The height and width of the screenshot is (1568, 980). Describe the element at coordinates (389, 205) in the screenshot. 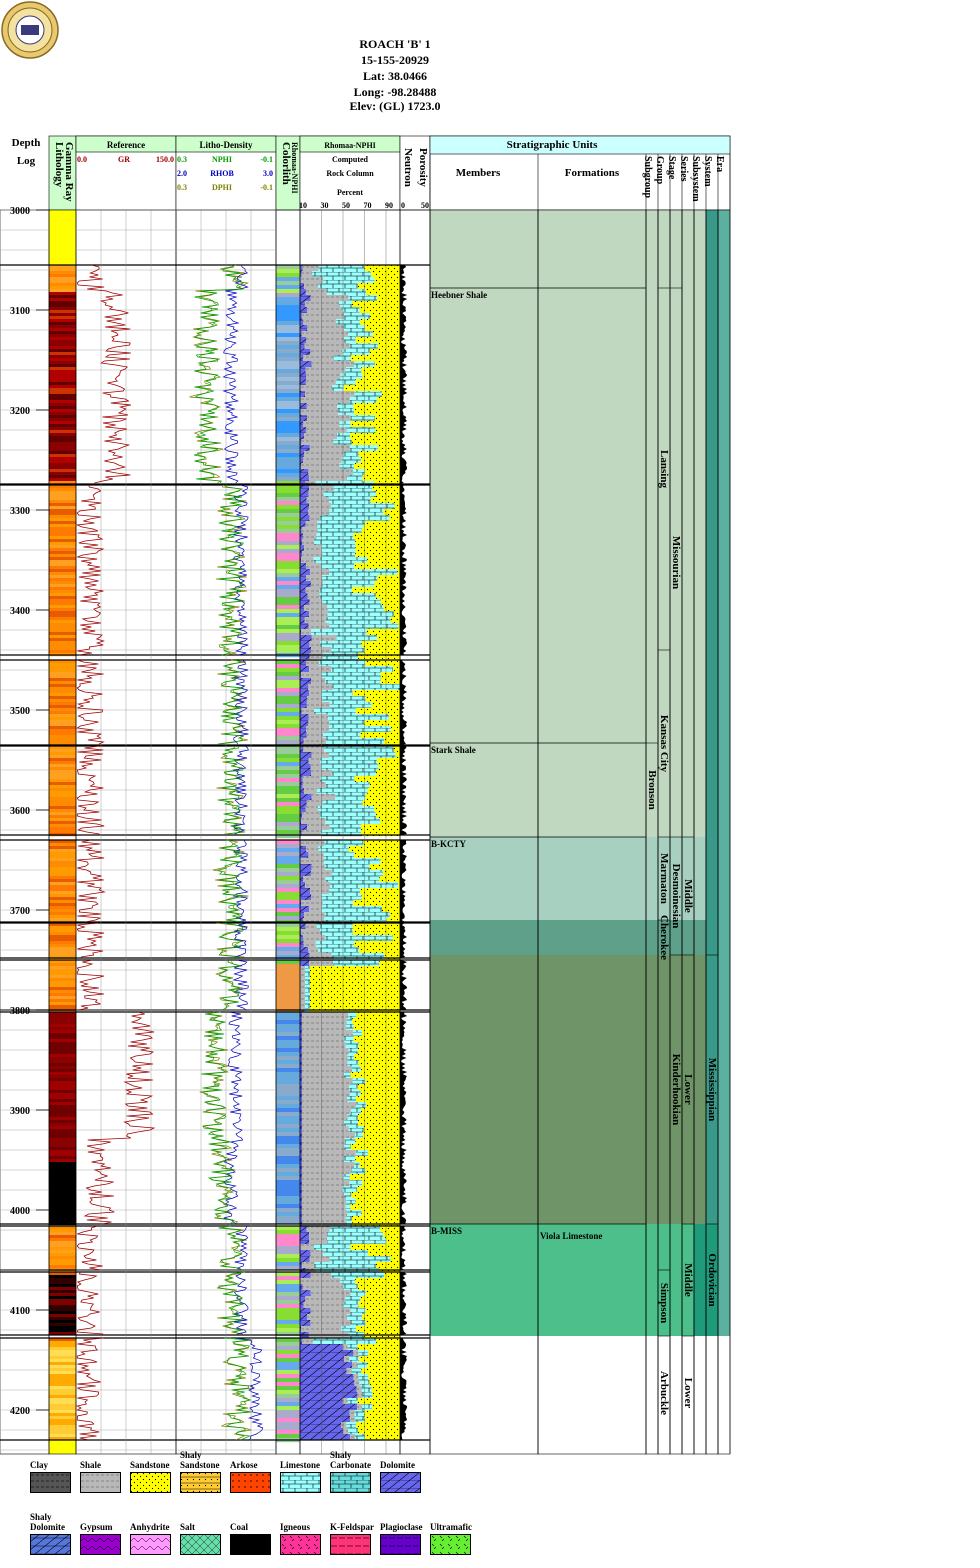

I see `percent-tick: 90` at that location.